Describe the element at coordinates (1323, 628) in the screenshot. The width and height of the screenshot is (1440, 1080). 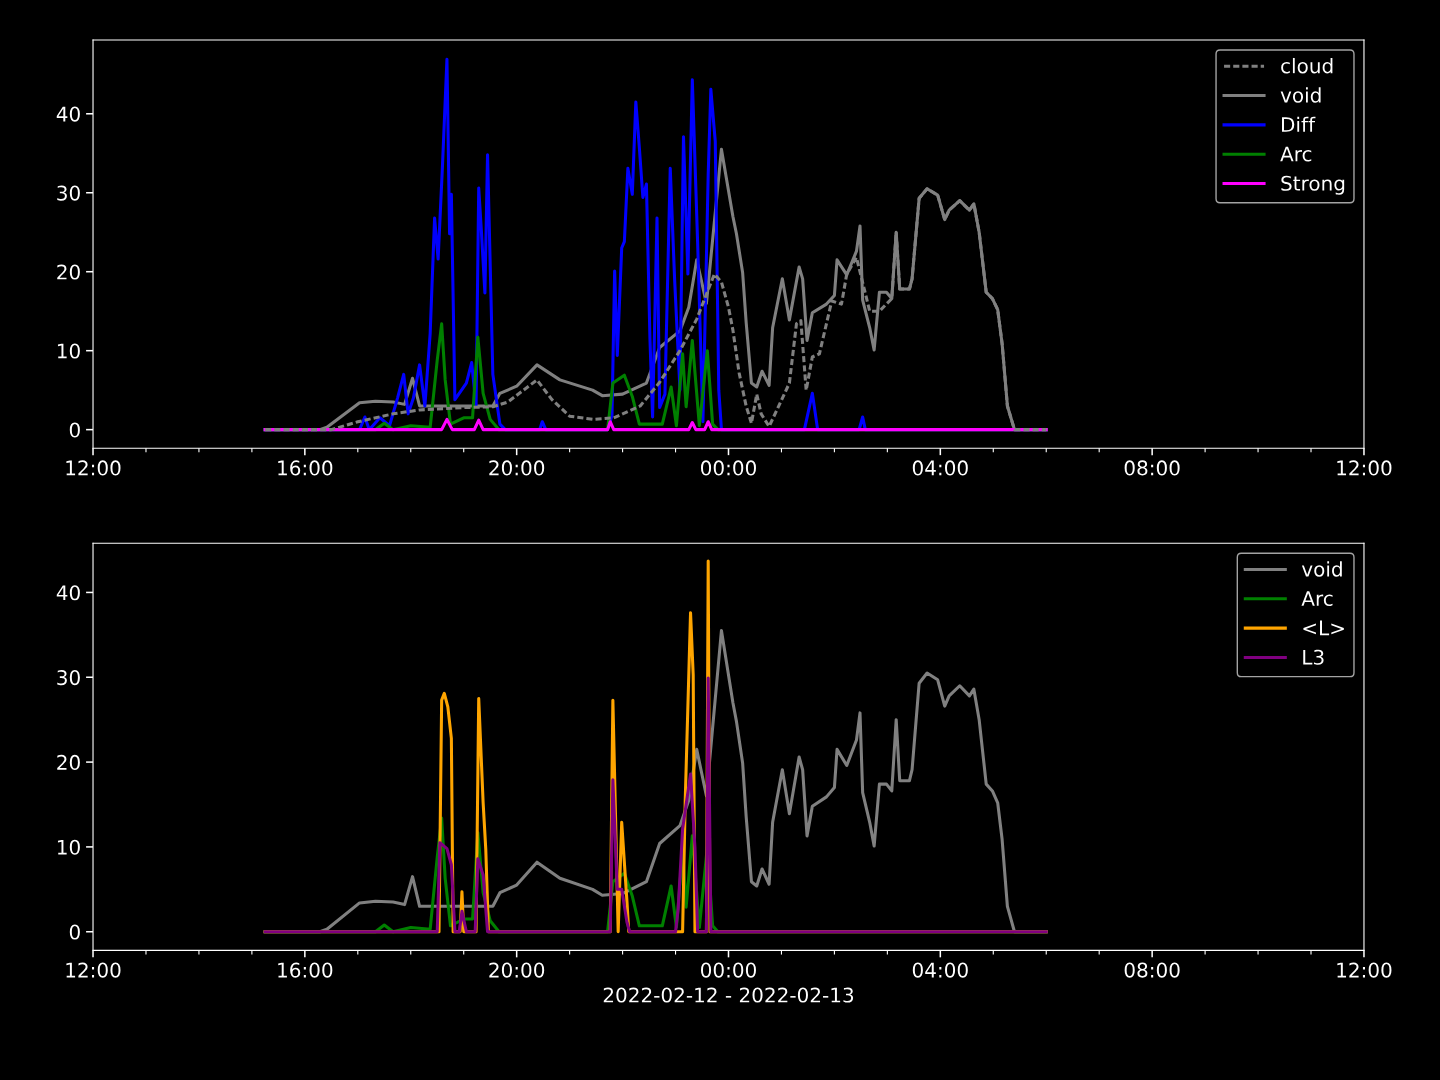
I see `legend-label: <L>` at that location.